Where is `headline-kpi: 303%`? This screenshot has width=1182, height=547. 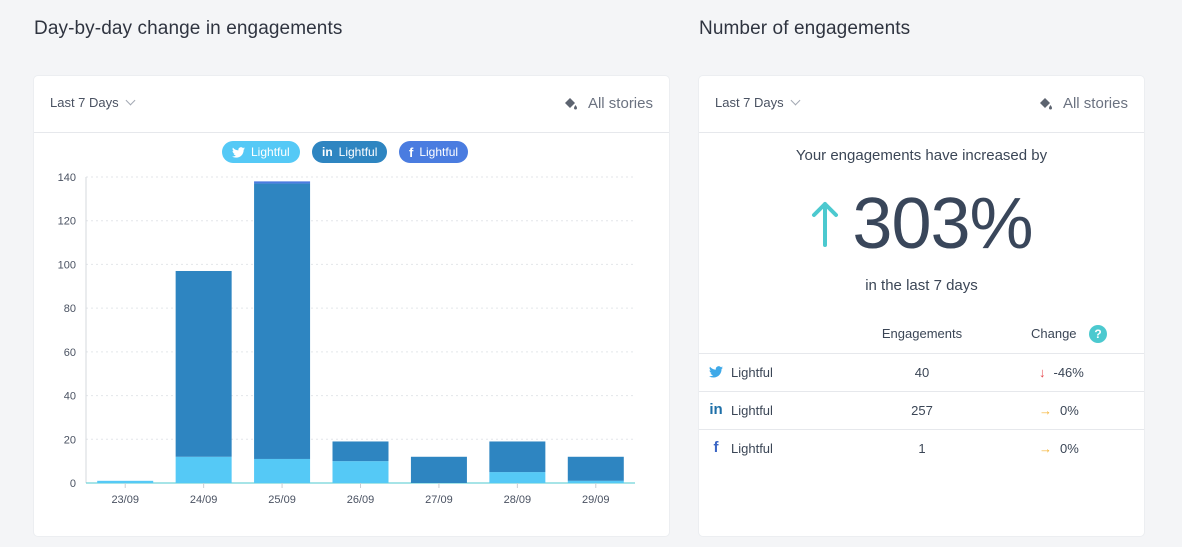 headline-kpi: 303% is located at coordinates (921, 224).